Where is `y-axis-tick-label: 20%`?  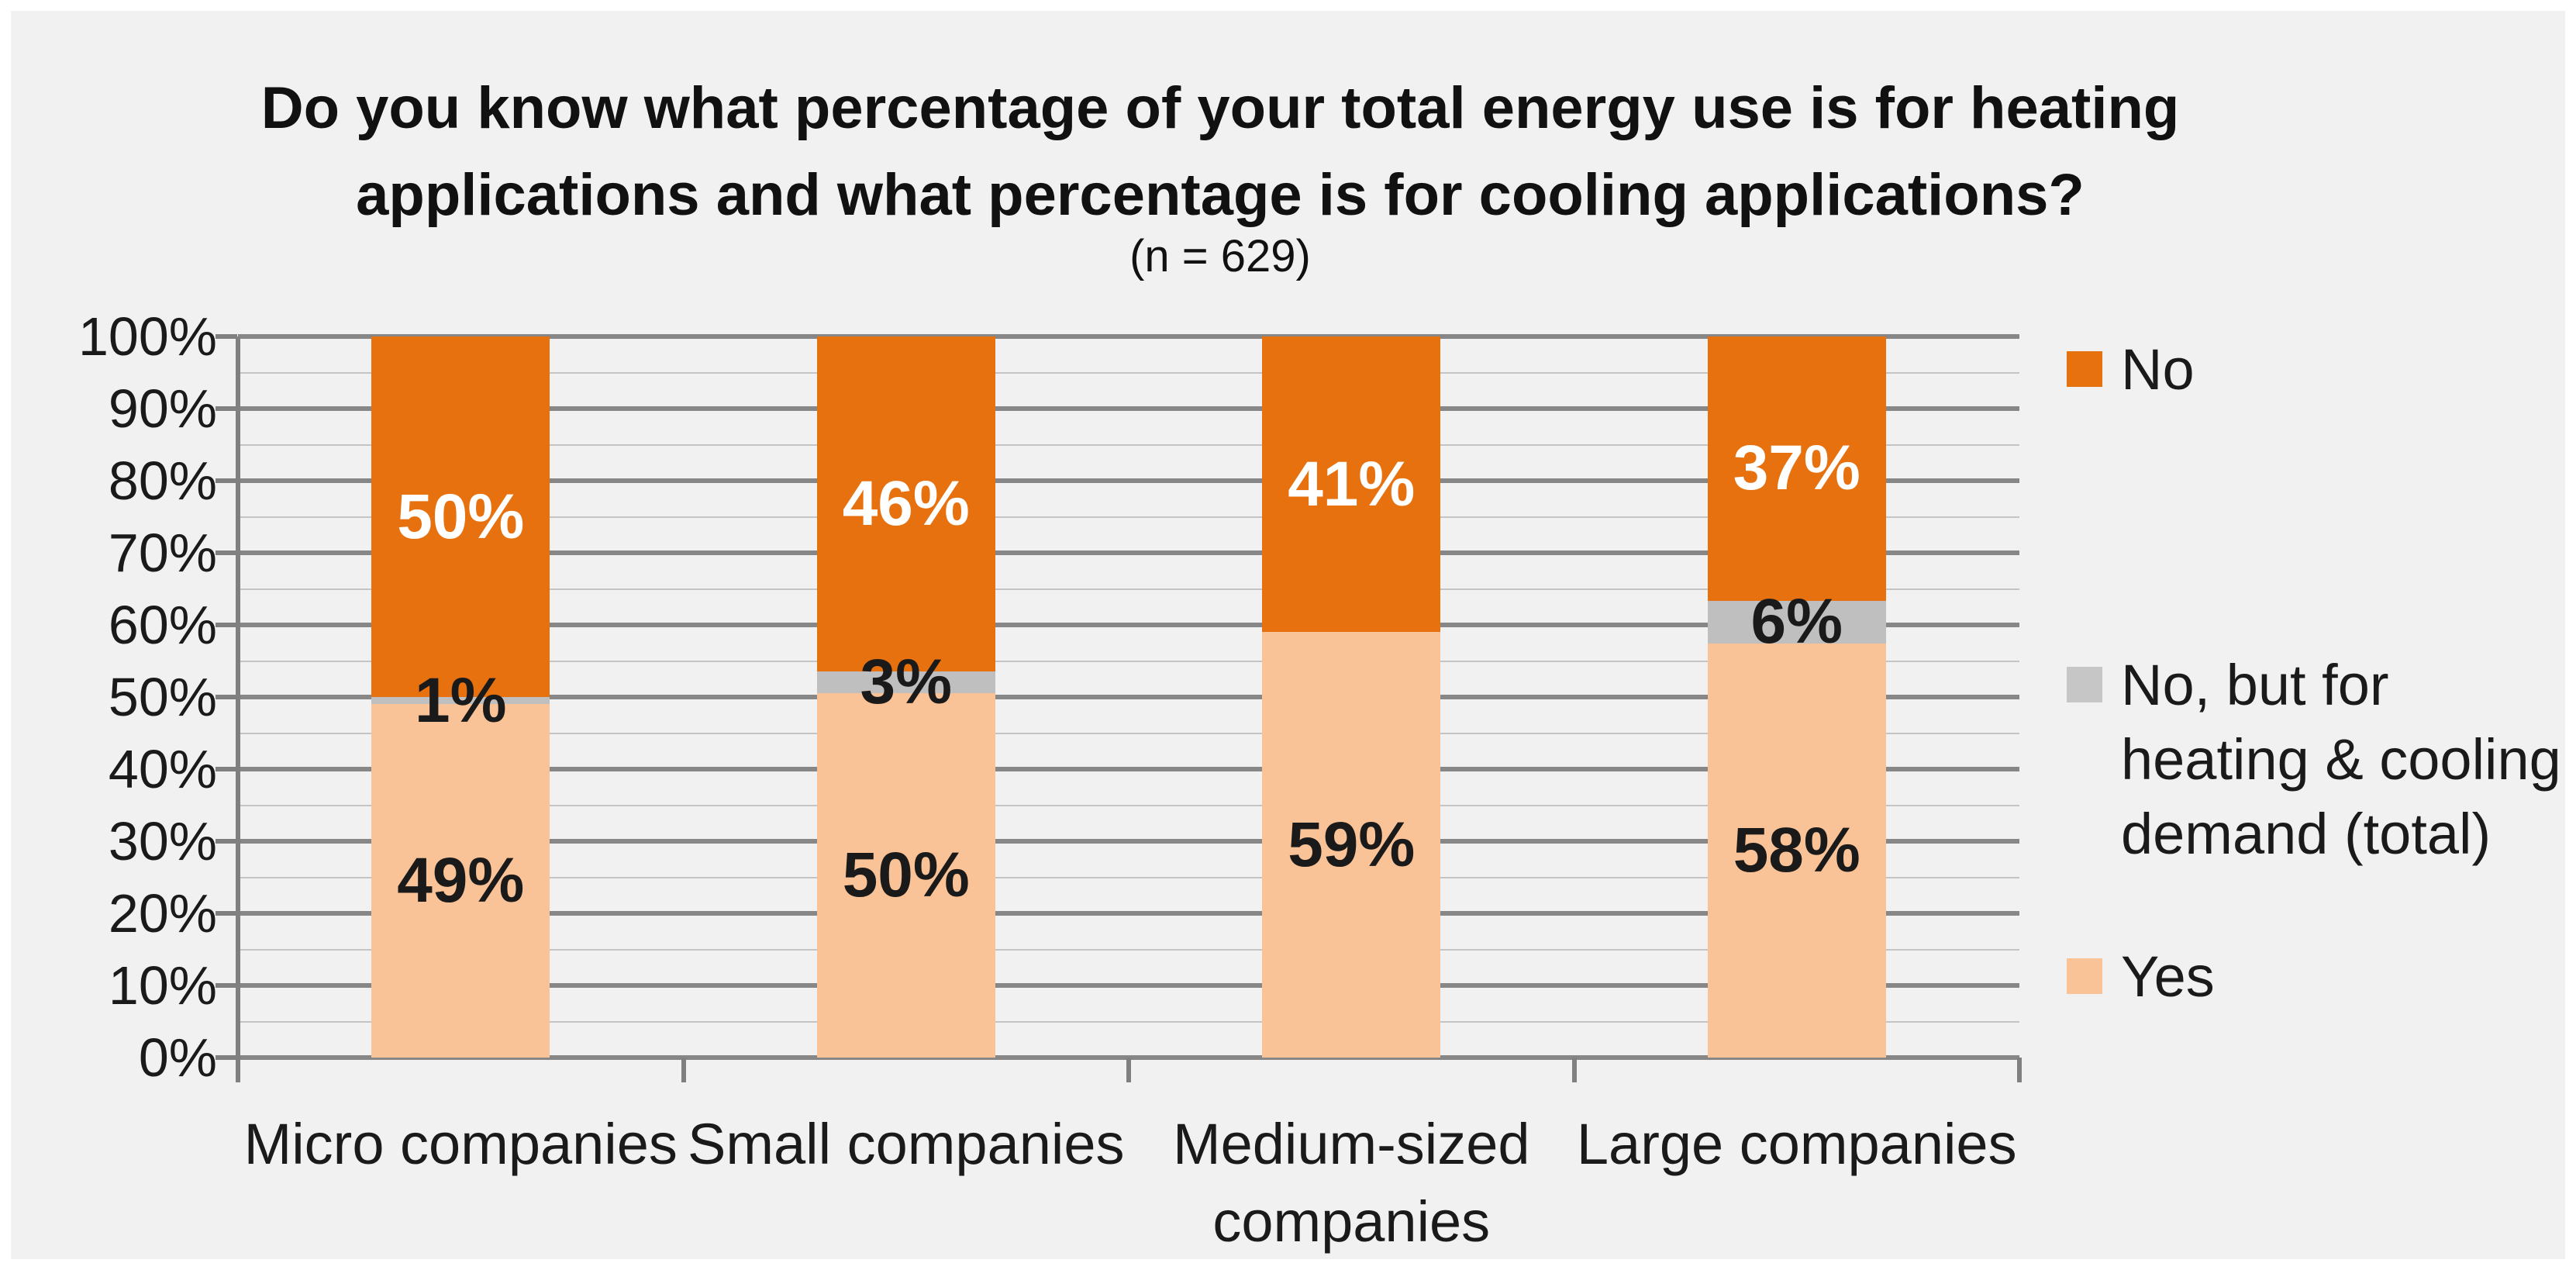 y-axis-tick-label: 20% is located at coordinates (162, 913).